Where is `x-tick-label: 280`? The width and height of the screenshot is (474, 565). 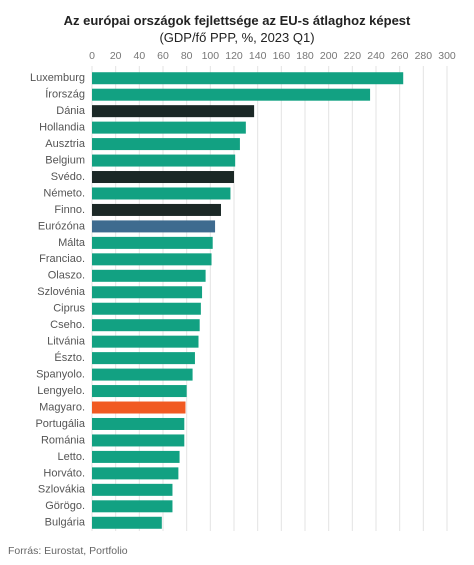
x-tick-label: 280 is located at coordinates (424, 56).